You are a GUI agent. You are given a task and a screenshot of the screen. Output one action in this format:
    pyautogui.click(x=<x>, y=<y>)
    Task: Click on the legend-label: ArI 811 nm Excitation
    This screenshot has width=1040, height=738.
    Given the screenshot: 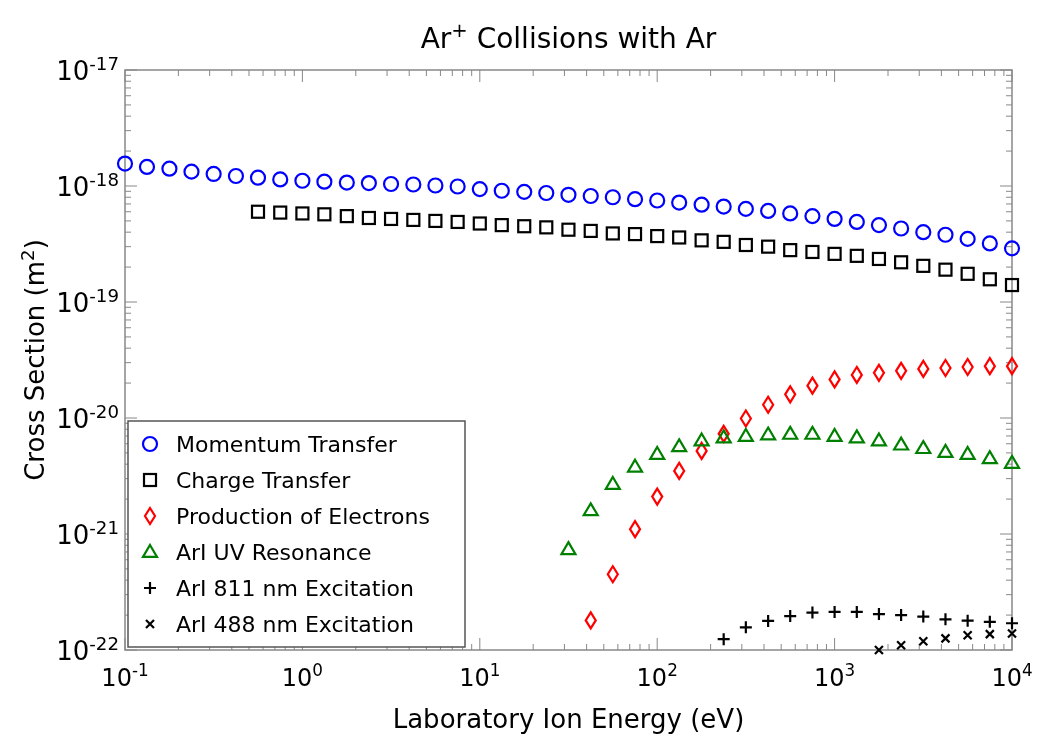 What is the action you would take?
    pyautogui.click(x=295, y=588)
    